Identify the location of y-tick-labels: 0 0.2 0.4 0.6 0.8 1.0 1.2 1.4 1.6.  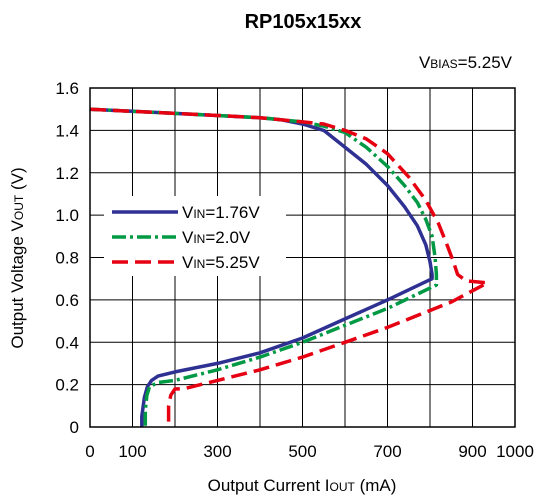
(67, 258).